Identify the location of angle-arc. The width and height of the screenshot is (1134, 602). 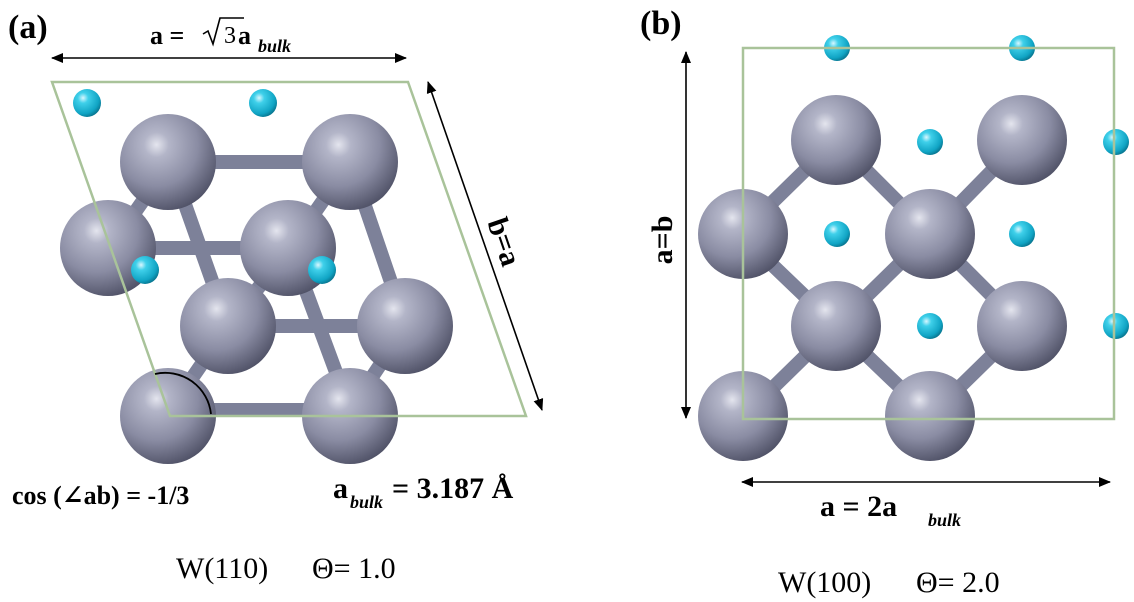
(183, 393).